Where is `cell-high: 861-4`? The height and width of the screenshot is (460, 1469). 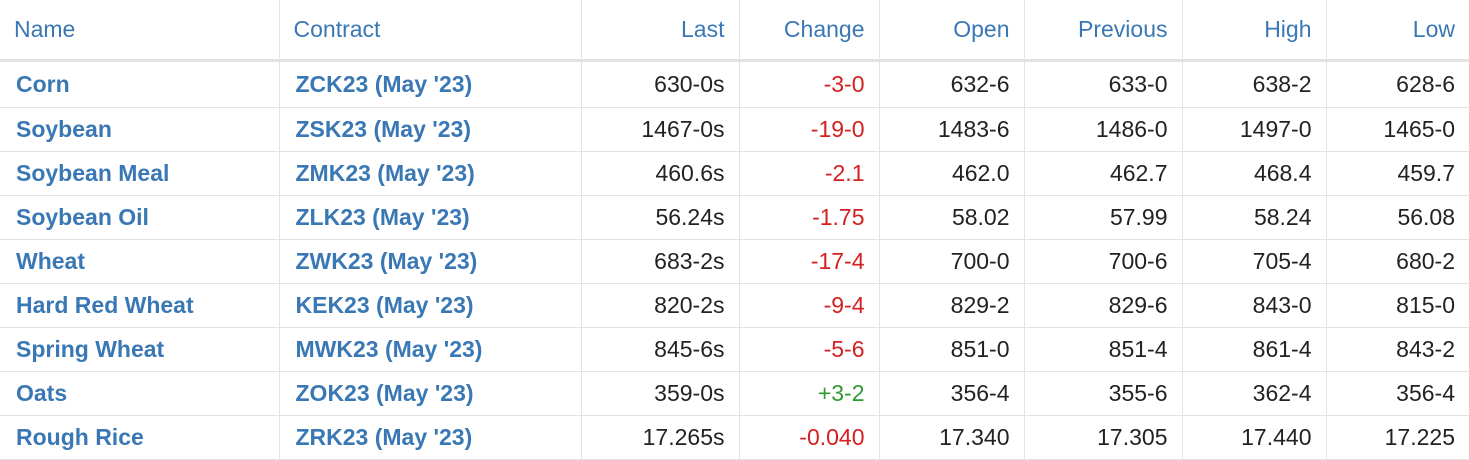
cell-high: 861-4 is located at coordinates (1254, 349).